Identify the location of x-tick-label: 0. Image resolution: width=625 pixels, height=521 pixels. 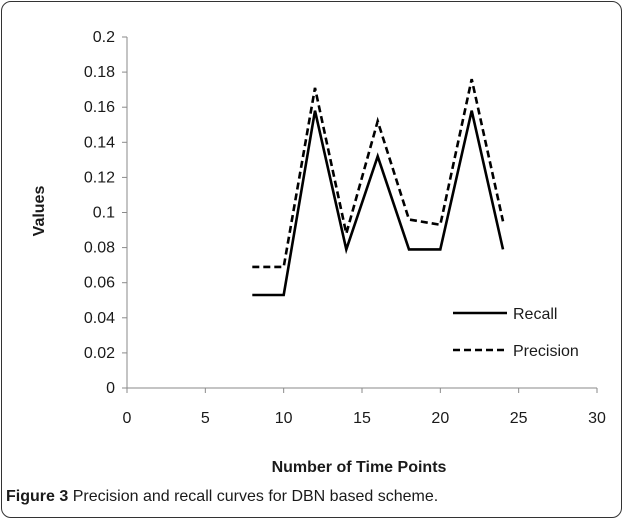
(127, 418).